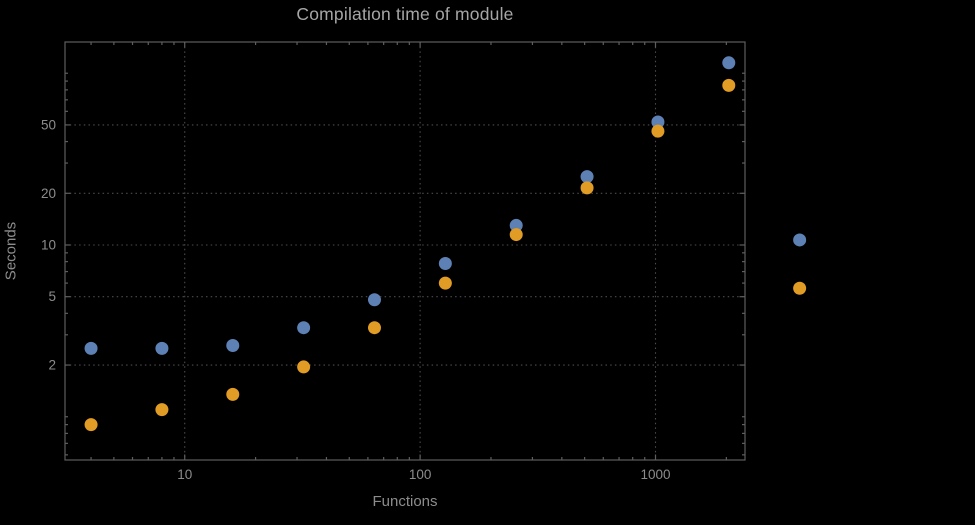 This screenshot has height=525, width=975. I want to click on y-tick-label: 10, so click(48, 244).